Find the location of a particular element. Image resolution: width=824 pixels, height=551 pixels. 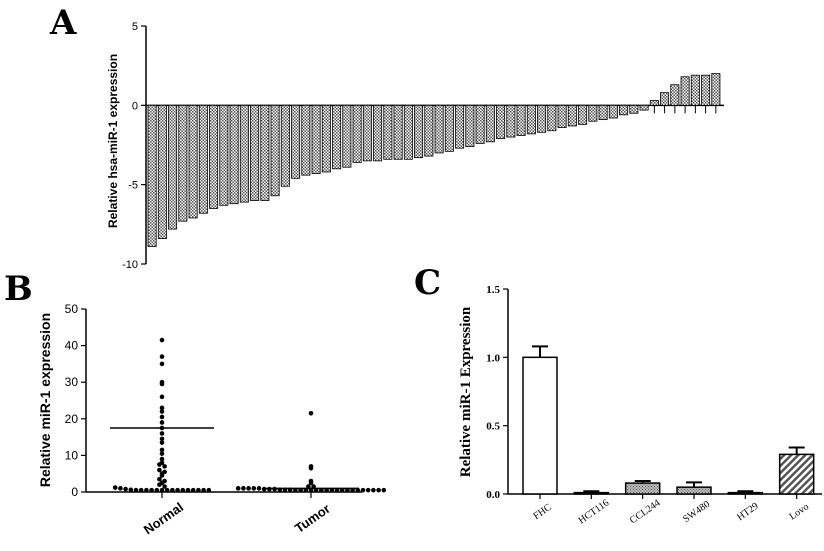

chart-b-y-tick-label: 30 is located at coordinates (72, 382).